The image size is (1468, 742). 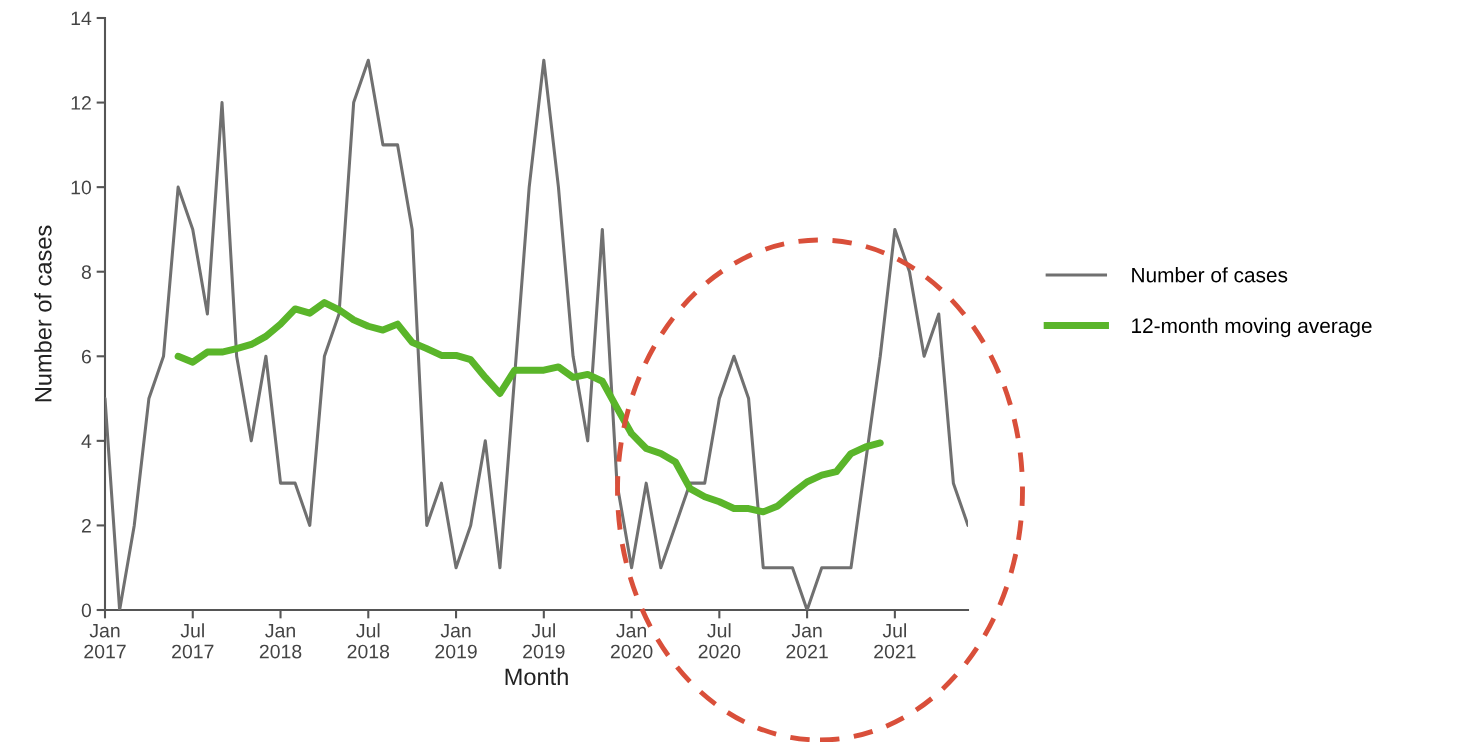 I want to click on x-tick-label: Jul 2020, so click(x=719, y=641).